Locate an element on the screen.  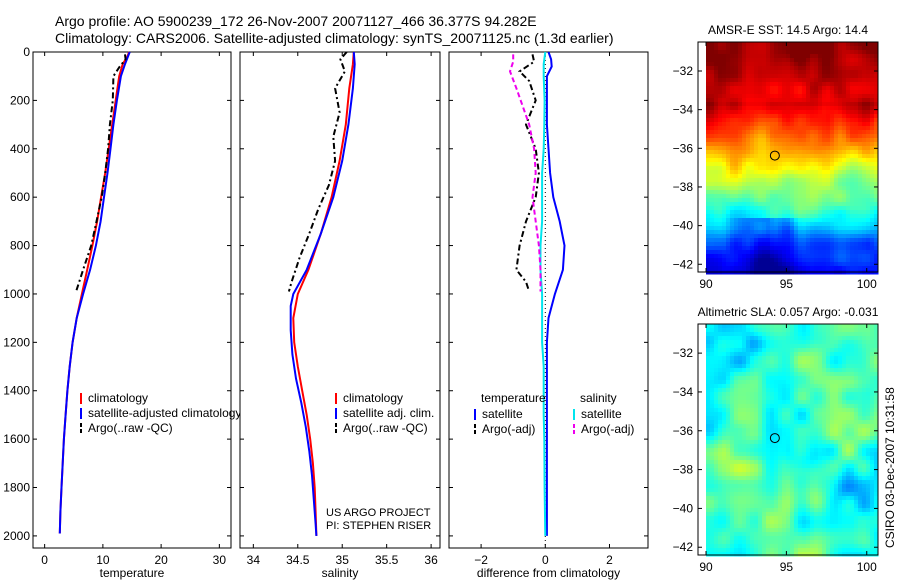
xtick-label: 10 is located at coordinates (103, 560).